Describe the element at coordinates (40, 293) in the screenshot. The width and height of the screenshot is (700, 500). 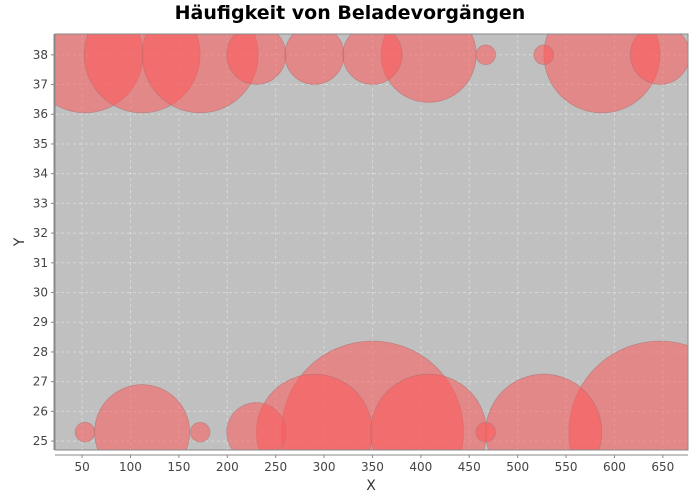
I see `y-tick-label: 30` at that location.